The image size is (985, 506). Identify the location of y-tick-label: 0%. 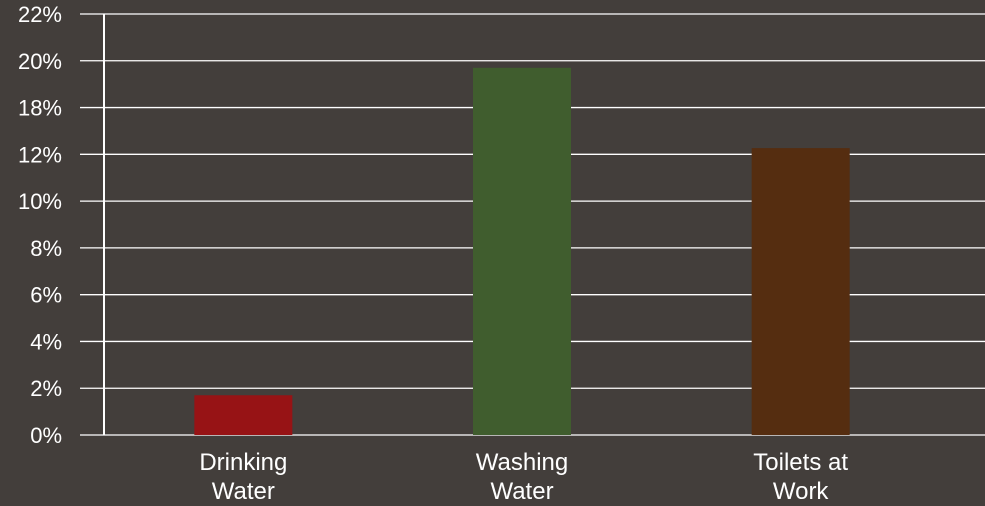
(46, 435).